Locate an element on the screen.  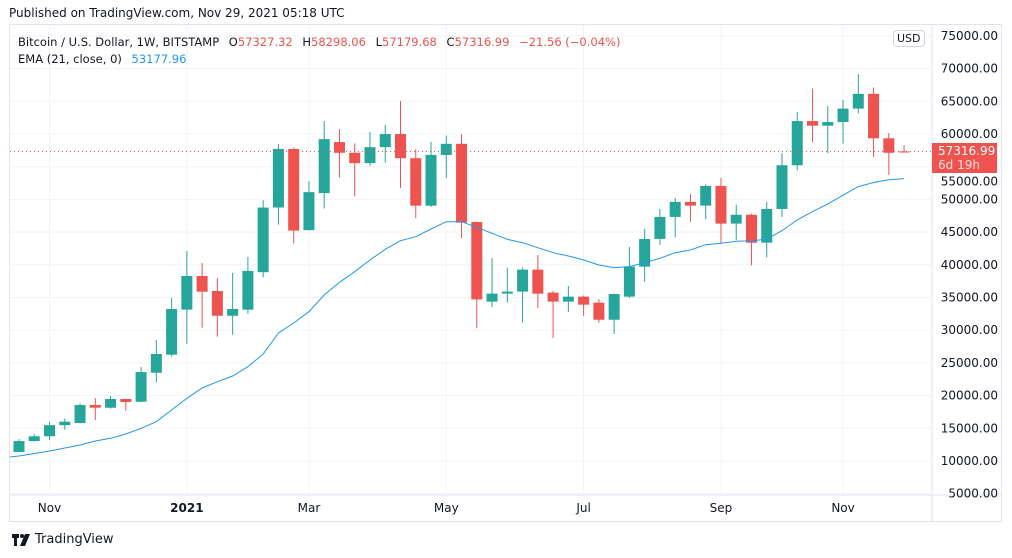
price-tick-label: 25000.00 is located at coordinates (969, 363).